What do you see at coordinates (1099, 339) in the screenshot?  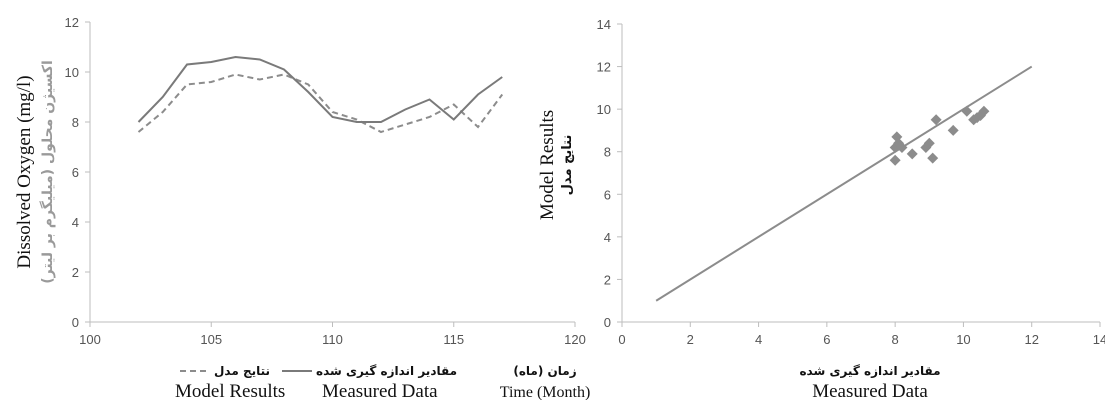 I see `right-x-tick-label: 14` at bounding box center [1099, 339].